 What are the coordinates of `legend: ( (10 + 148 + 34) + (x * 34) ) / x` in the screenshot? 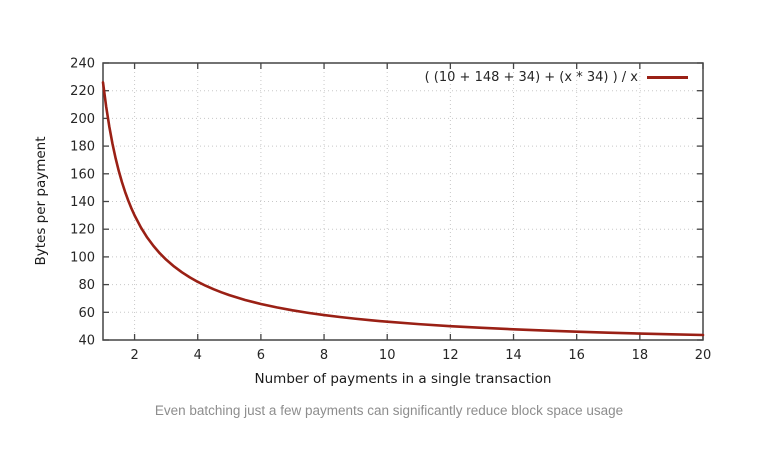 It's located at (556, 77).